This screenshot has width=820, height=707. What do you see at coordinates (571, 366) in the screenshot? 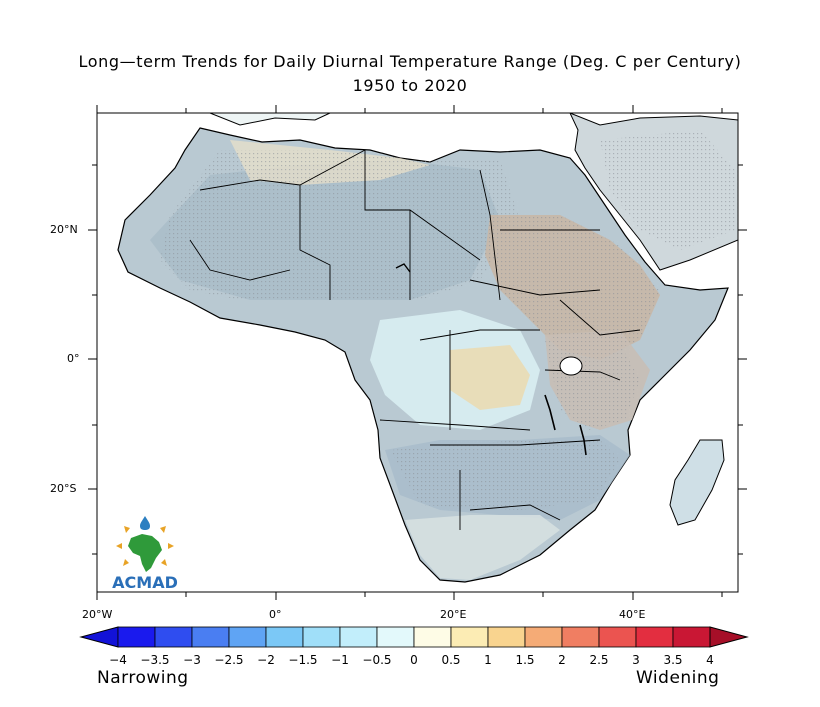
I see `lake-victoria` at bounding box center [571, 366].